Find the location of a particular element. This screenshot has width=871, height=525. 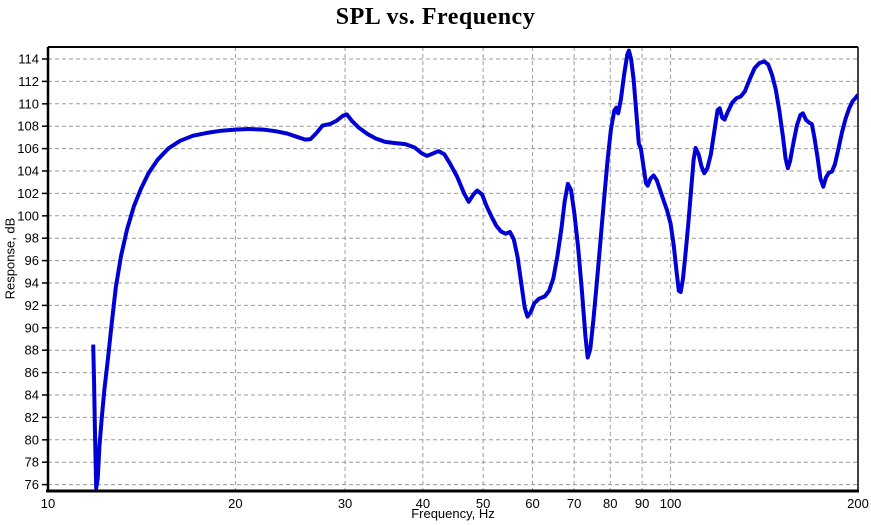

y-tick-label: 112 is located at coordinates (28, 81).